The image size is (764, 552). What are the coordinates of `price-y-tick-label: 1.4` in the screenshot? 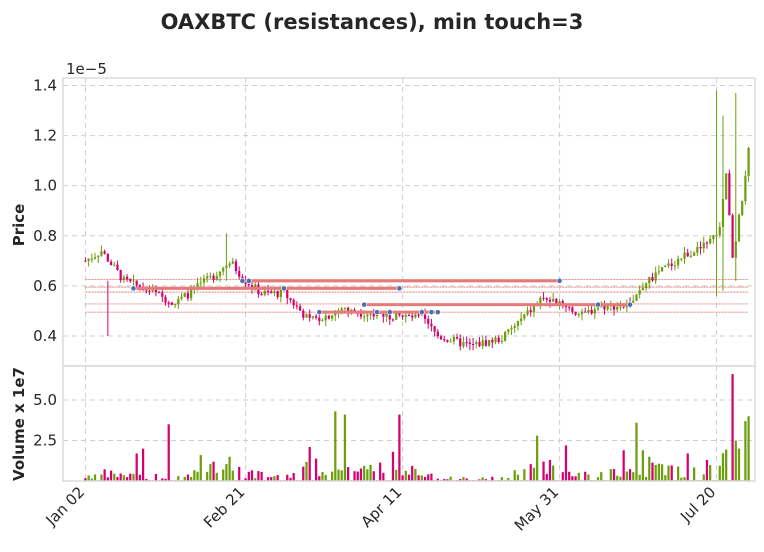 It's located at (45, 86).